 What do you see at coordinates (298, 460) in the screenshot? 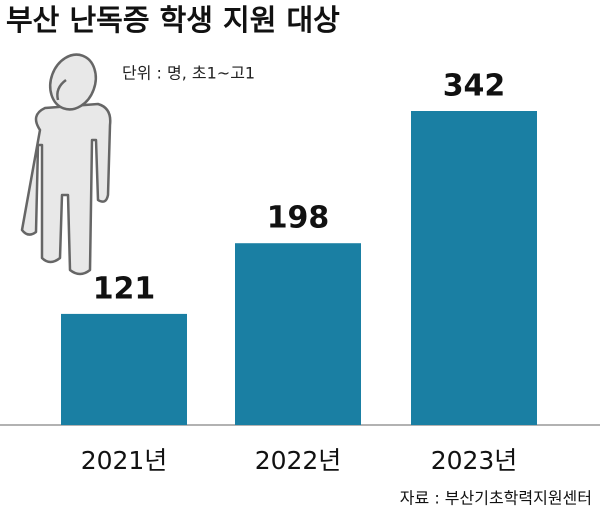
I see `x-tick-label: 2022년` at bounding box center [298, 460].